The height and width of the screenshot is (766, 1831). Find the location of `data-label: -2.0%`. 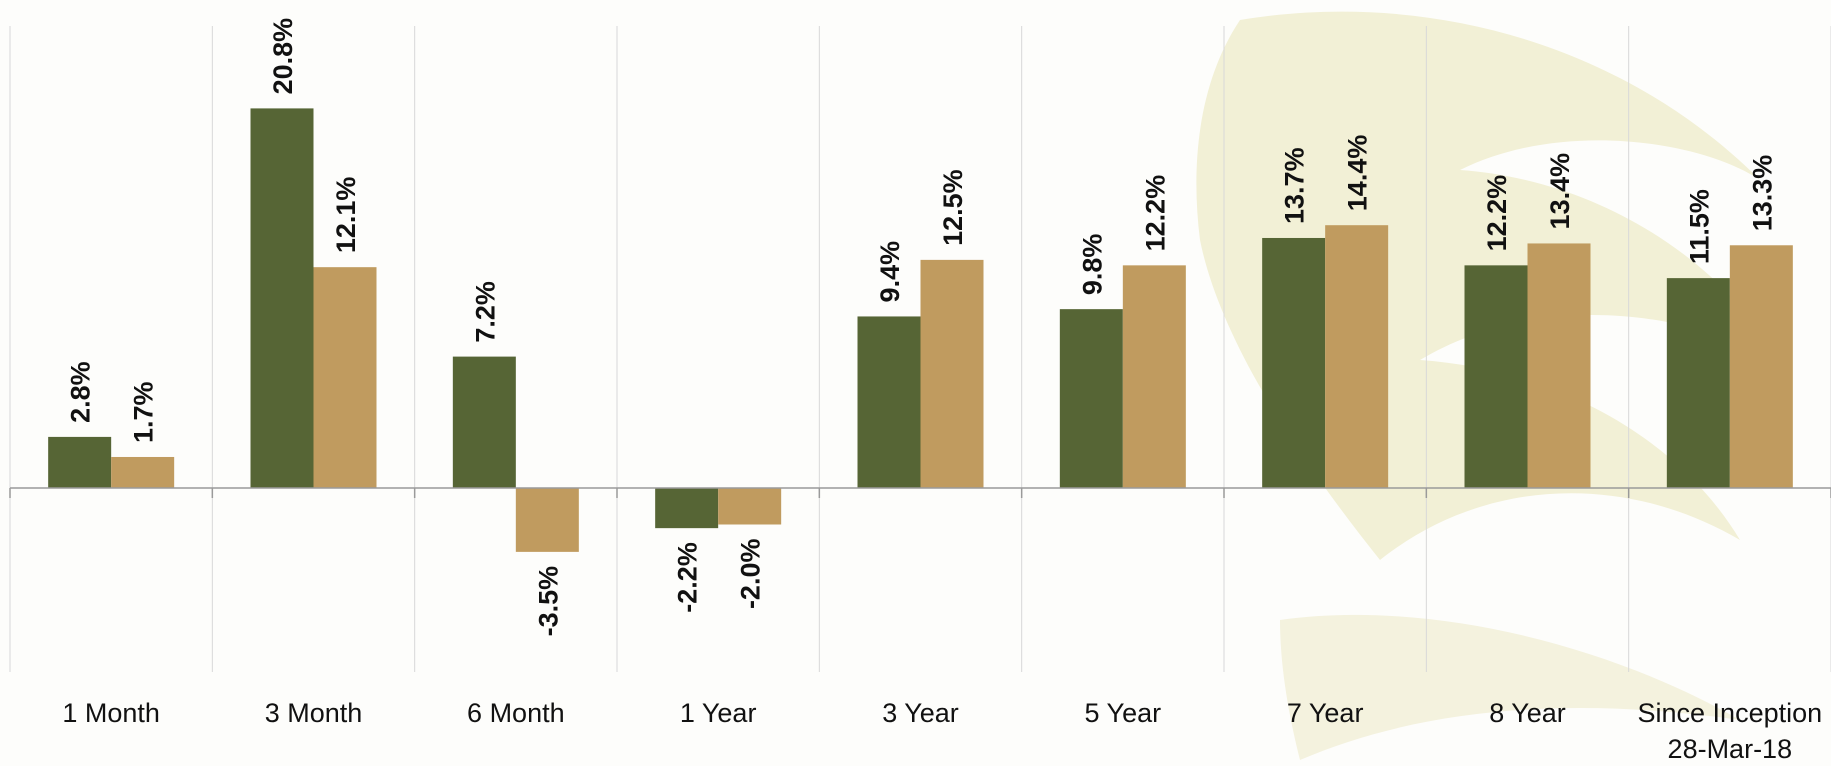

data-label: -2.0% is located at coordinates (751, 574).